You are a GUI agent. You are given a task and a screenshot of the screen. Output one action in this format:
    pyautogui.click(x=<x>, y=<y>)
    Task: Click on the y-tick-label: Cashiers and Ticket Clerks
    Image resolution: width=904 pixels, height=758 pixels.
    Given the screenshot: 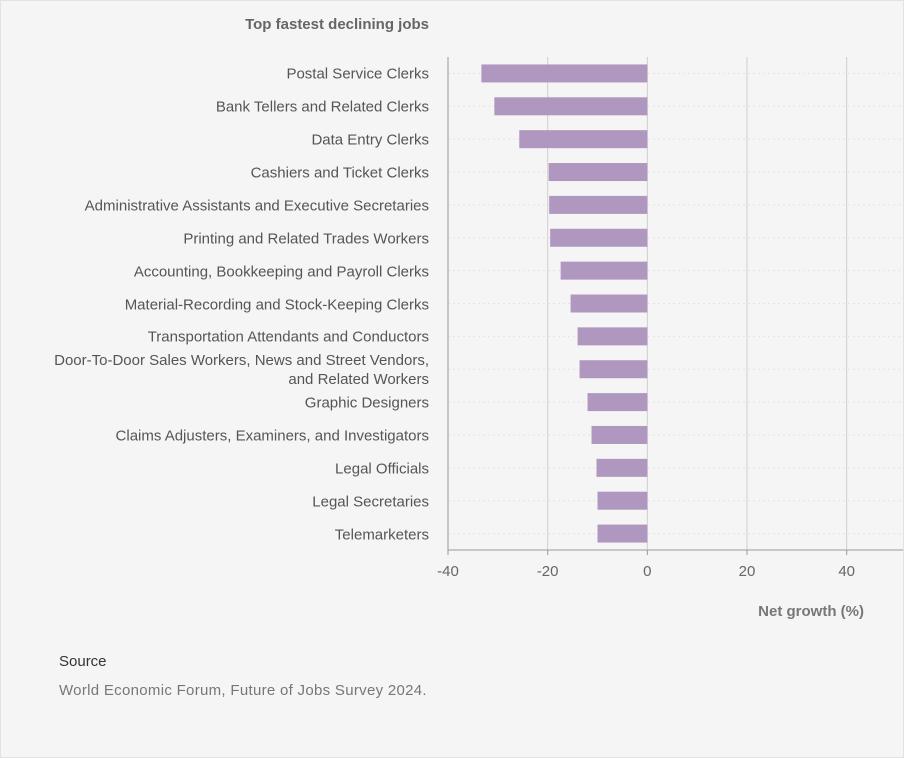 What is the action you would take?
    pyautogui.click(x=339, y=173)
    